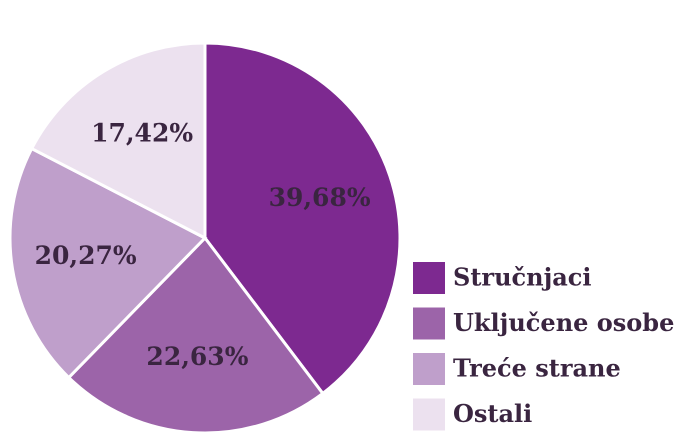  I want to click on data-label: 22,63%, so click(197, 356).